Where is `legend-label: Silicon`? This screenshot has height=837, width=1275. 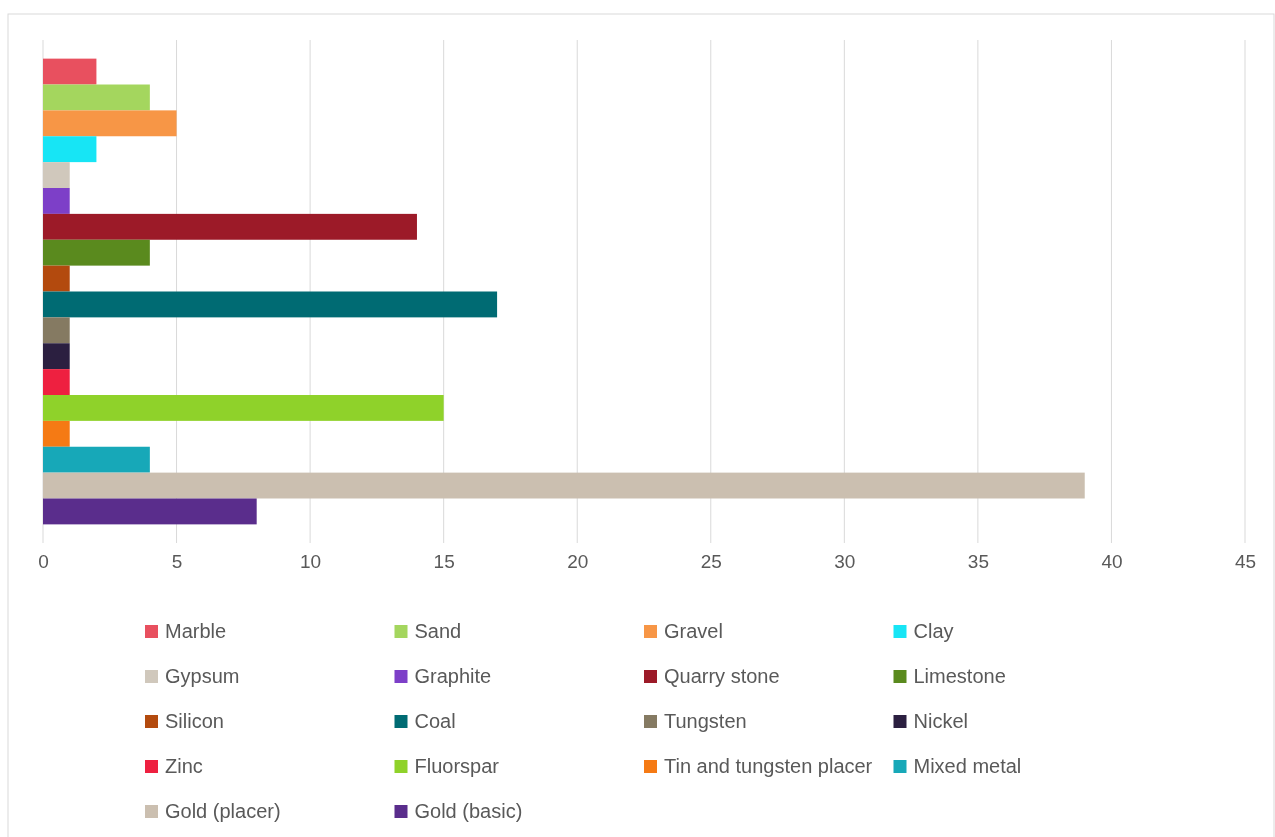 legend-label: Silicon is located at coordinates (194, 721).